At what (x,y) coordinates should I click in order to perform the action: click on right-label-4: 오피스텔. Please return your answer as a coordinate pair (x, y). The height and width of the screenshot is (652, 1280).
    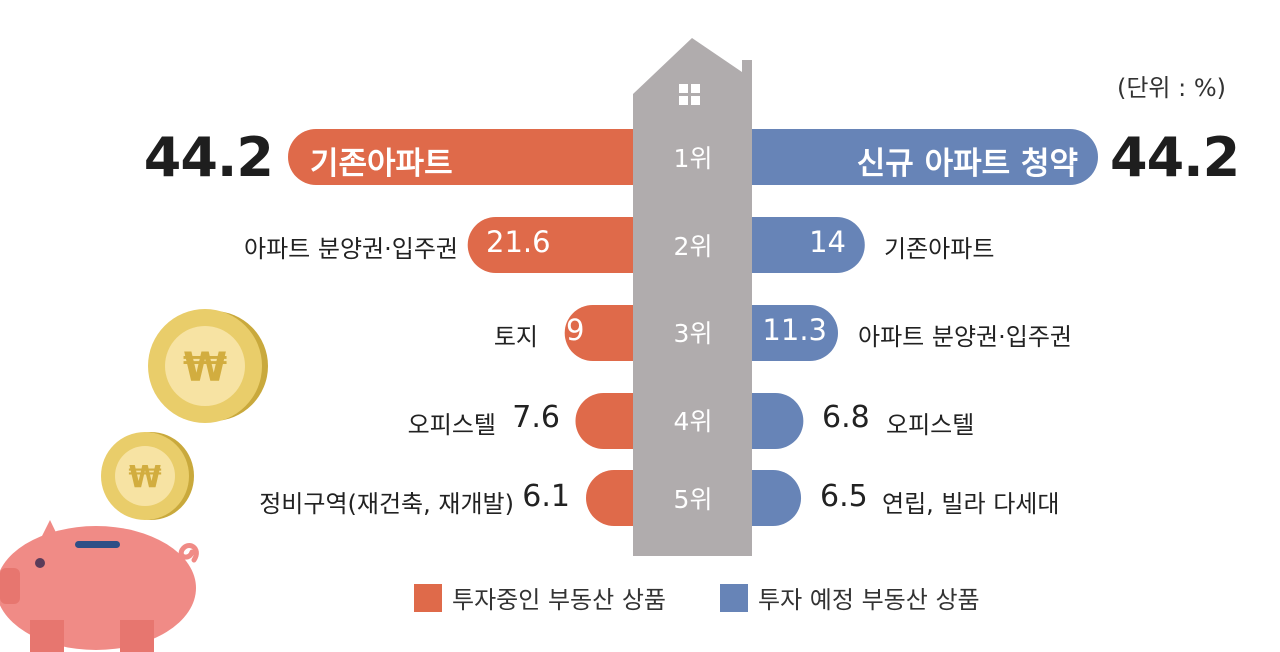
    Looking at the image, I should click on (930, 425).